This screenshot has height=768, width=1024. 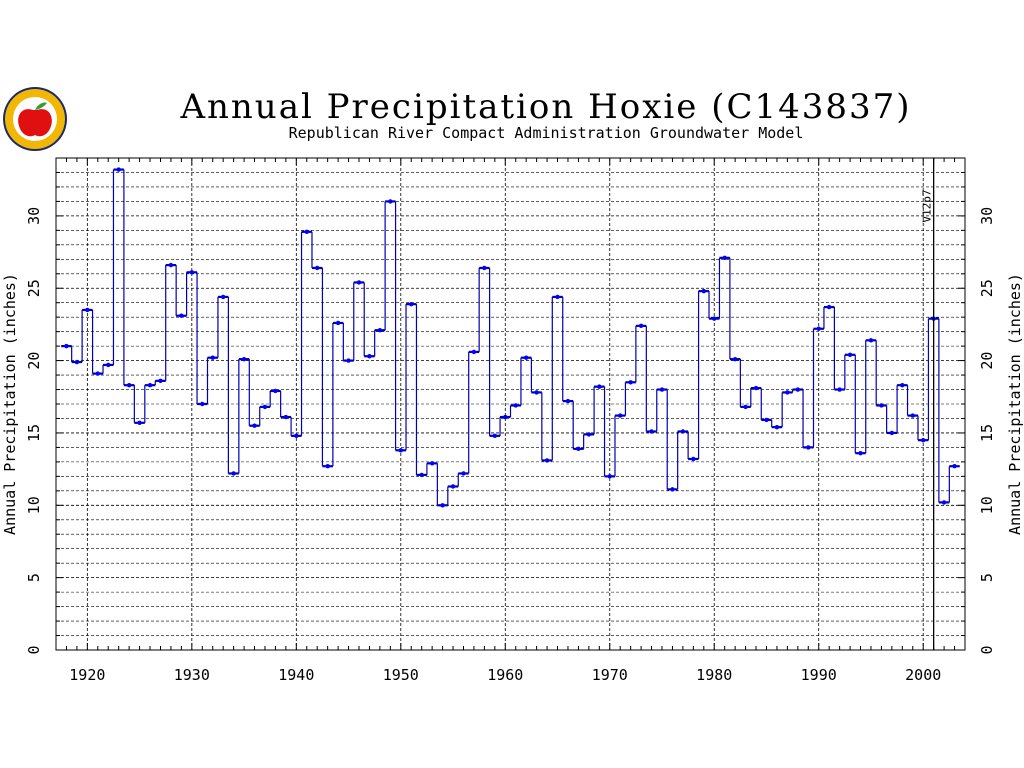 I want to click on y-tick-label-right: 15, so click(x=987, y=433).